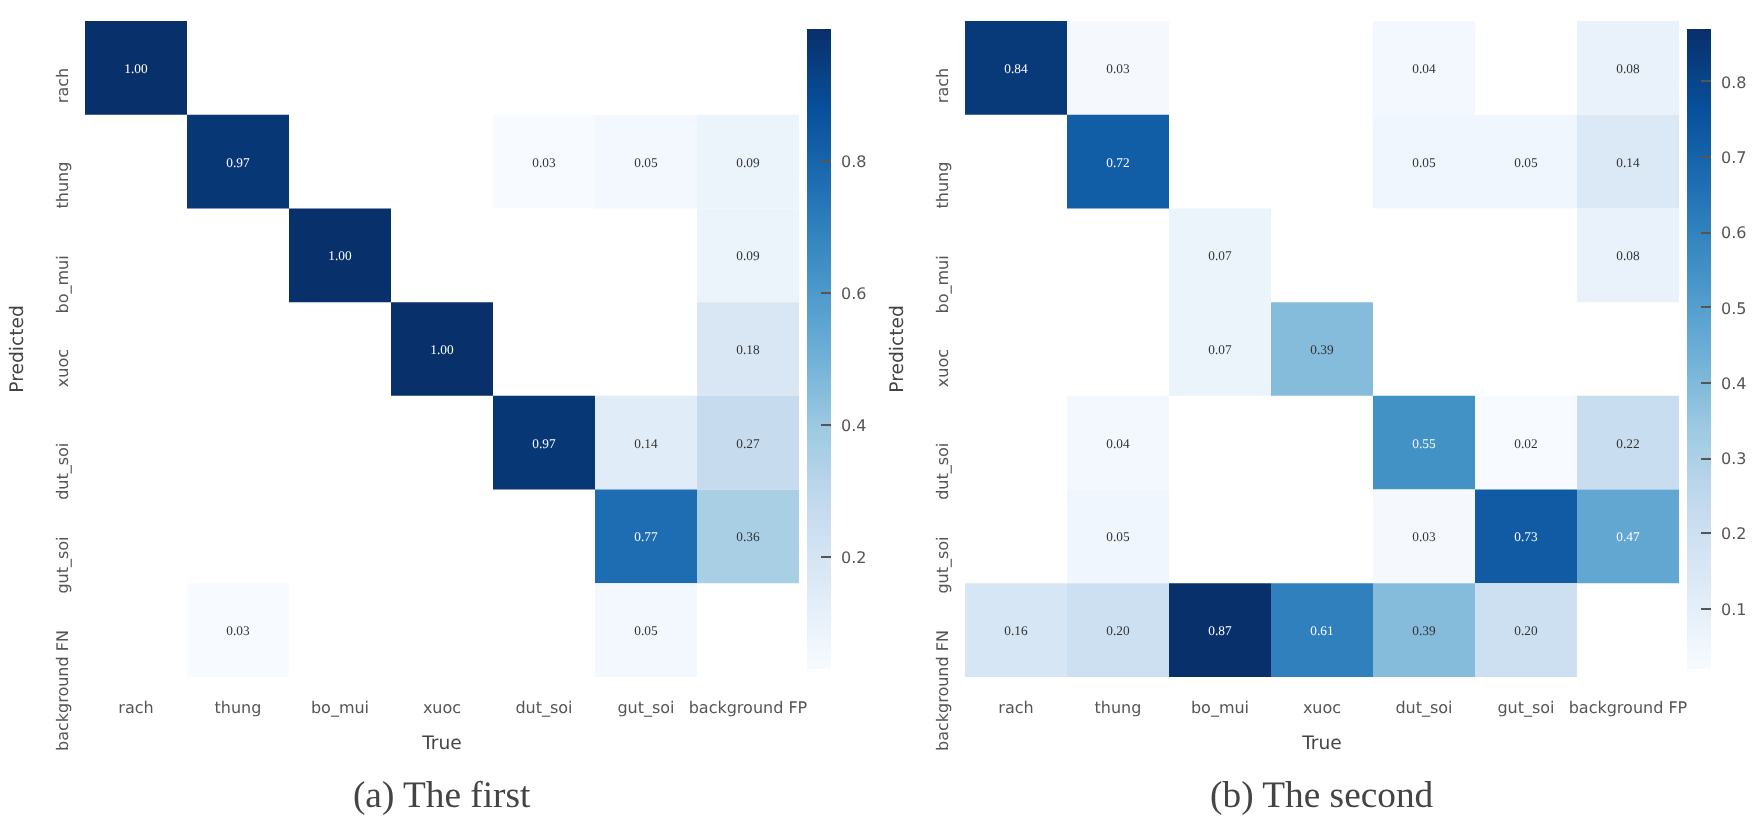 The height and width of the screenshot is (826, 1760). I want to click on color-bar-label: 0.5, so click(1734, 308).